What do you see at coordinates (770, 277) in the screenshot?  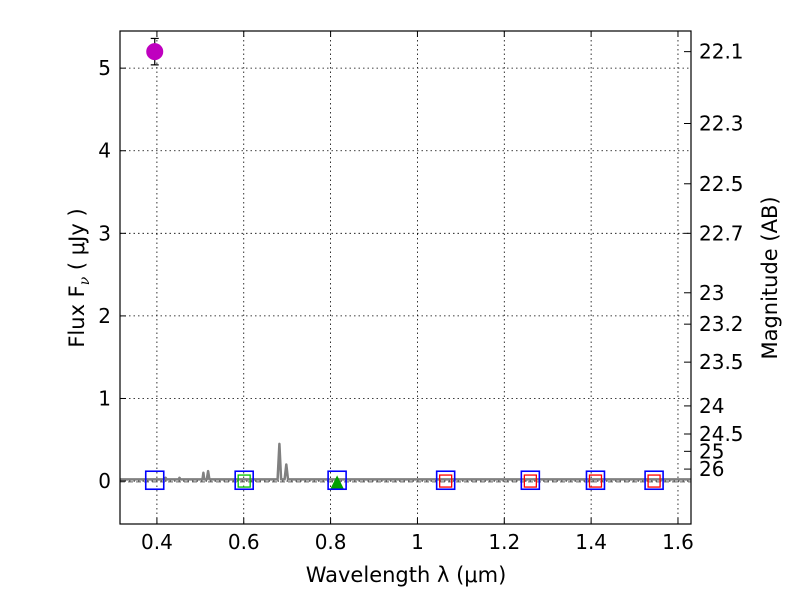 I see `y2-axis-label: Magnitude (AB)` at bounding box center [770, 277].